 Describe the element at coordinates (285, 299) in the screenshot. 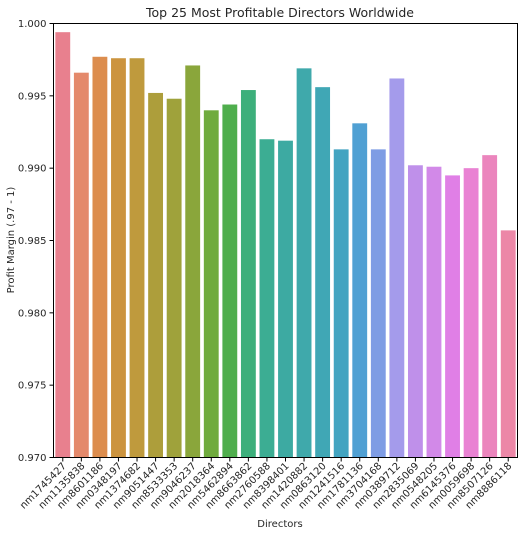

I see `bar-nm8398401` at that location.